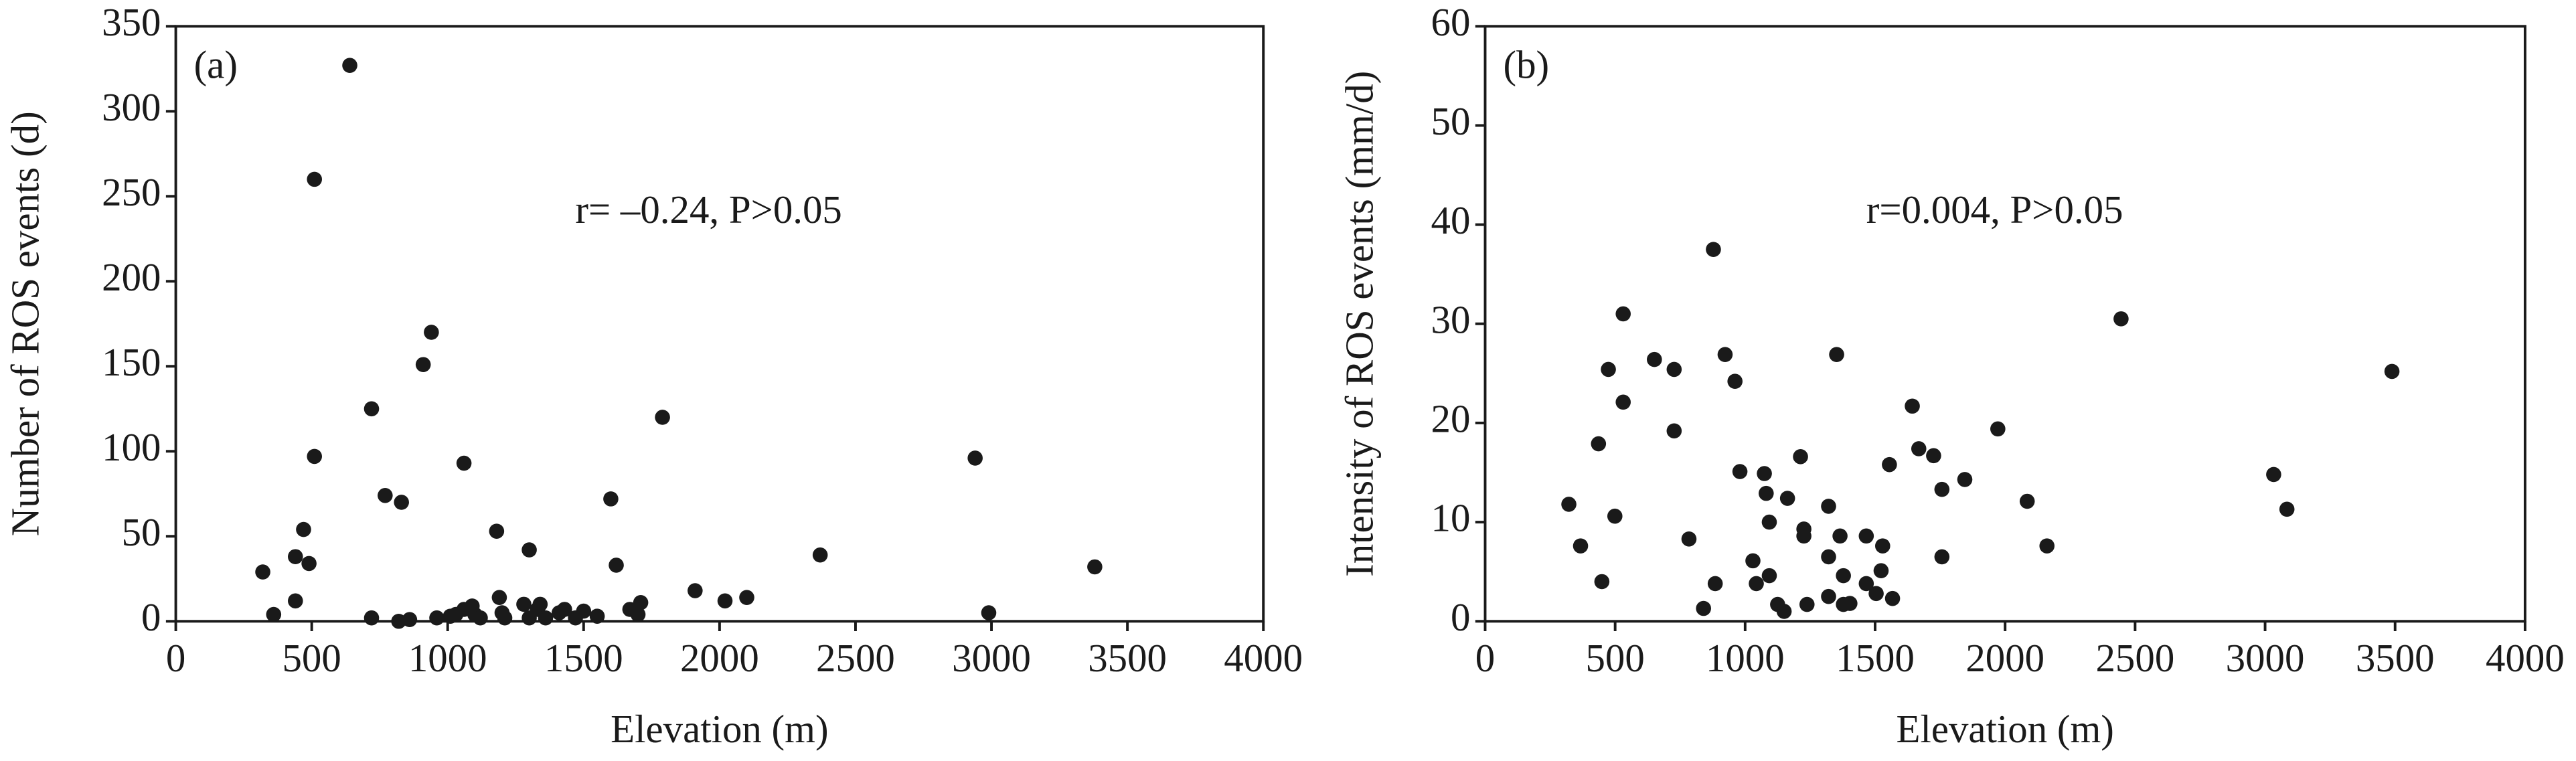 This screenshot has height=761, width=2576. I want to click on y-tick-label: 0, so click(151, 617).